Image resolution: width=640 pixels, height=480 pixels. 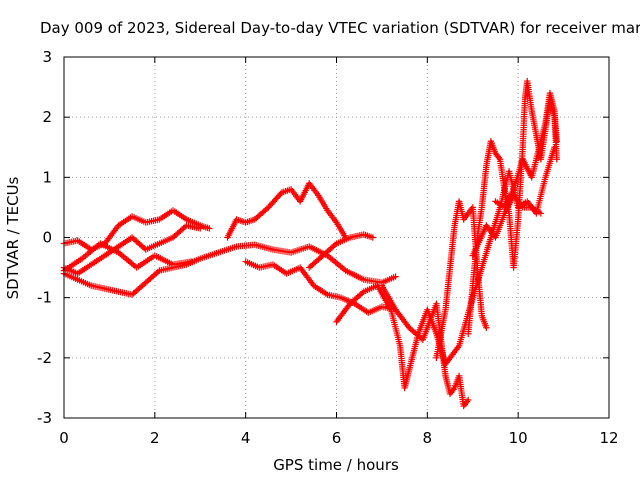 What do you see at coordinates (47, 177) in the screenshot?
I see `y-tick-label: 1` at bounding box center [47, 177].